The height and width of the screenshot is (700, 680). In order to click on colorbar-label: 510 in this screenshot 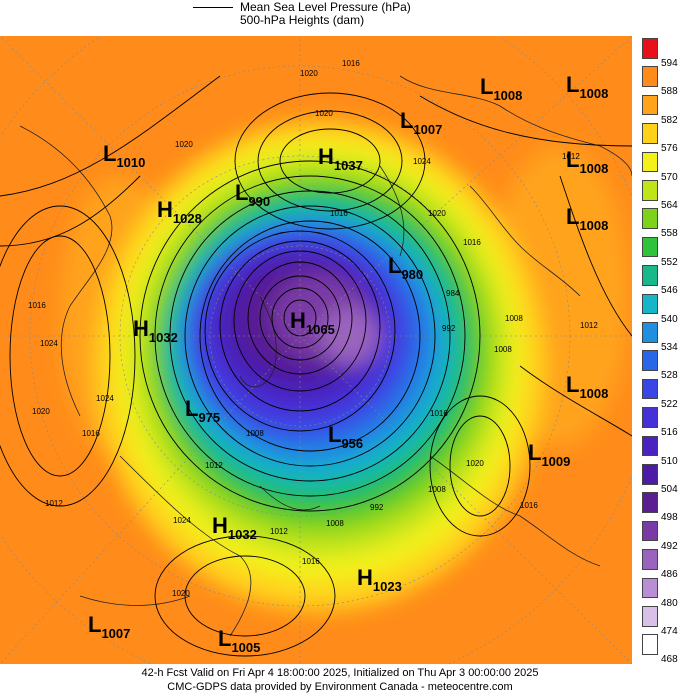, I will do `click(669, 461)`.